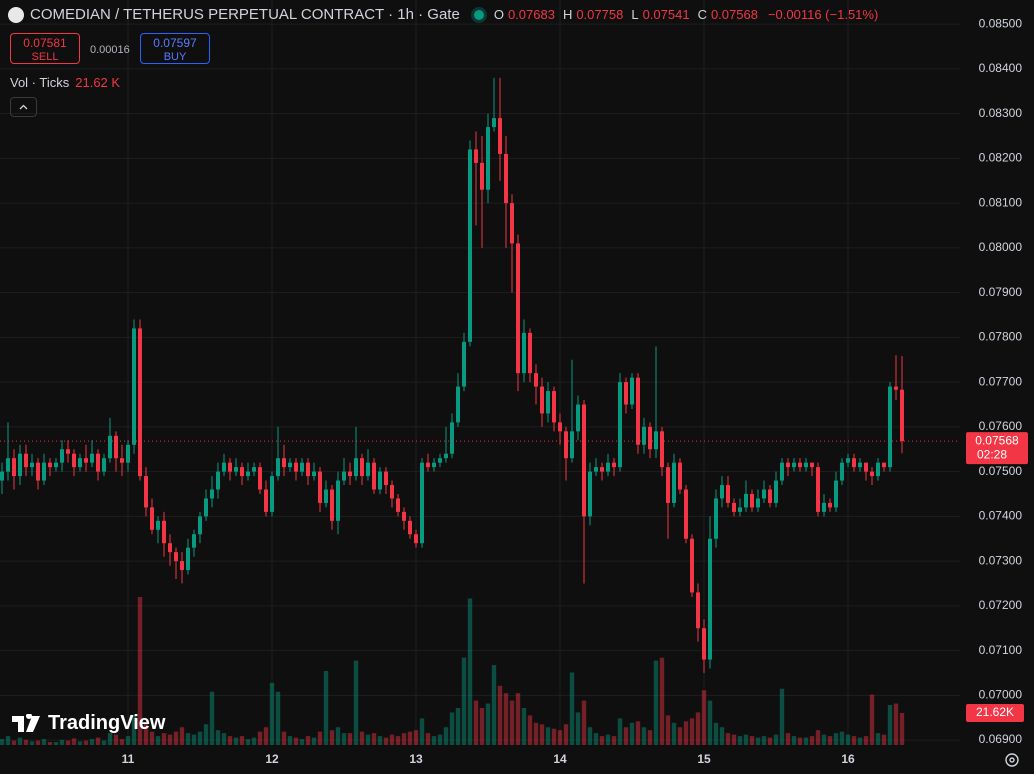 This screenshot has width=1034, height=774. I want to click on status-dot, so click(478, 14).